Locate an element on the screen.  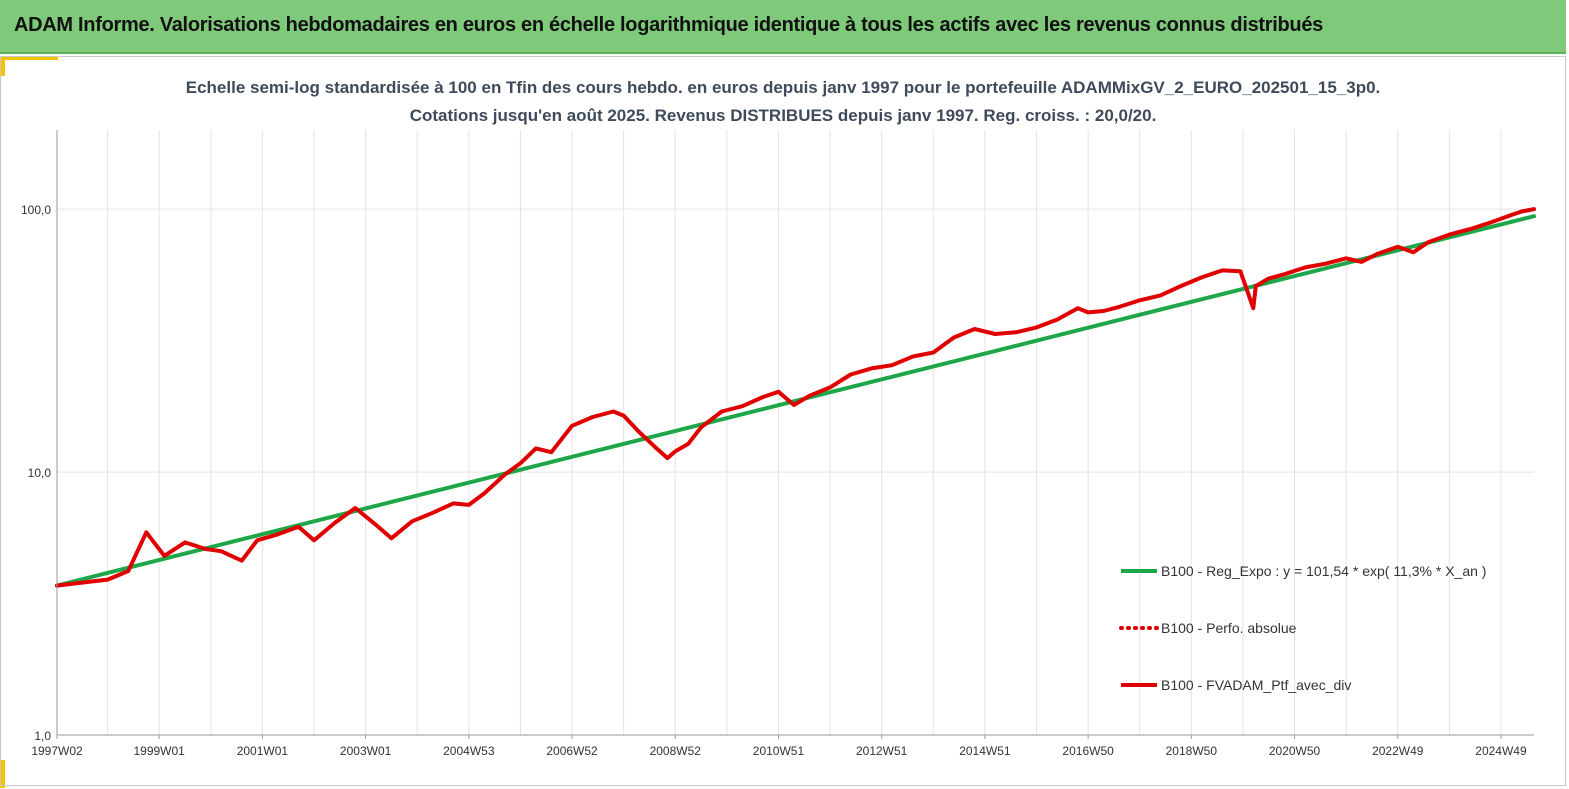
x-tick-label: 2010W51 is located at coordinates (779, 751).